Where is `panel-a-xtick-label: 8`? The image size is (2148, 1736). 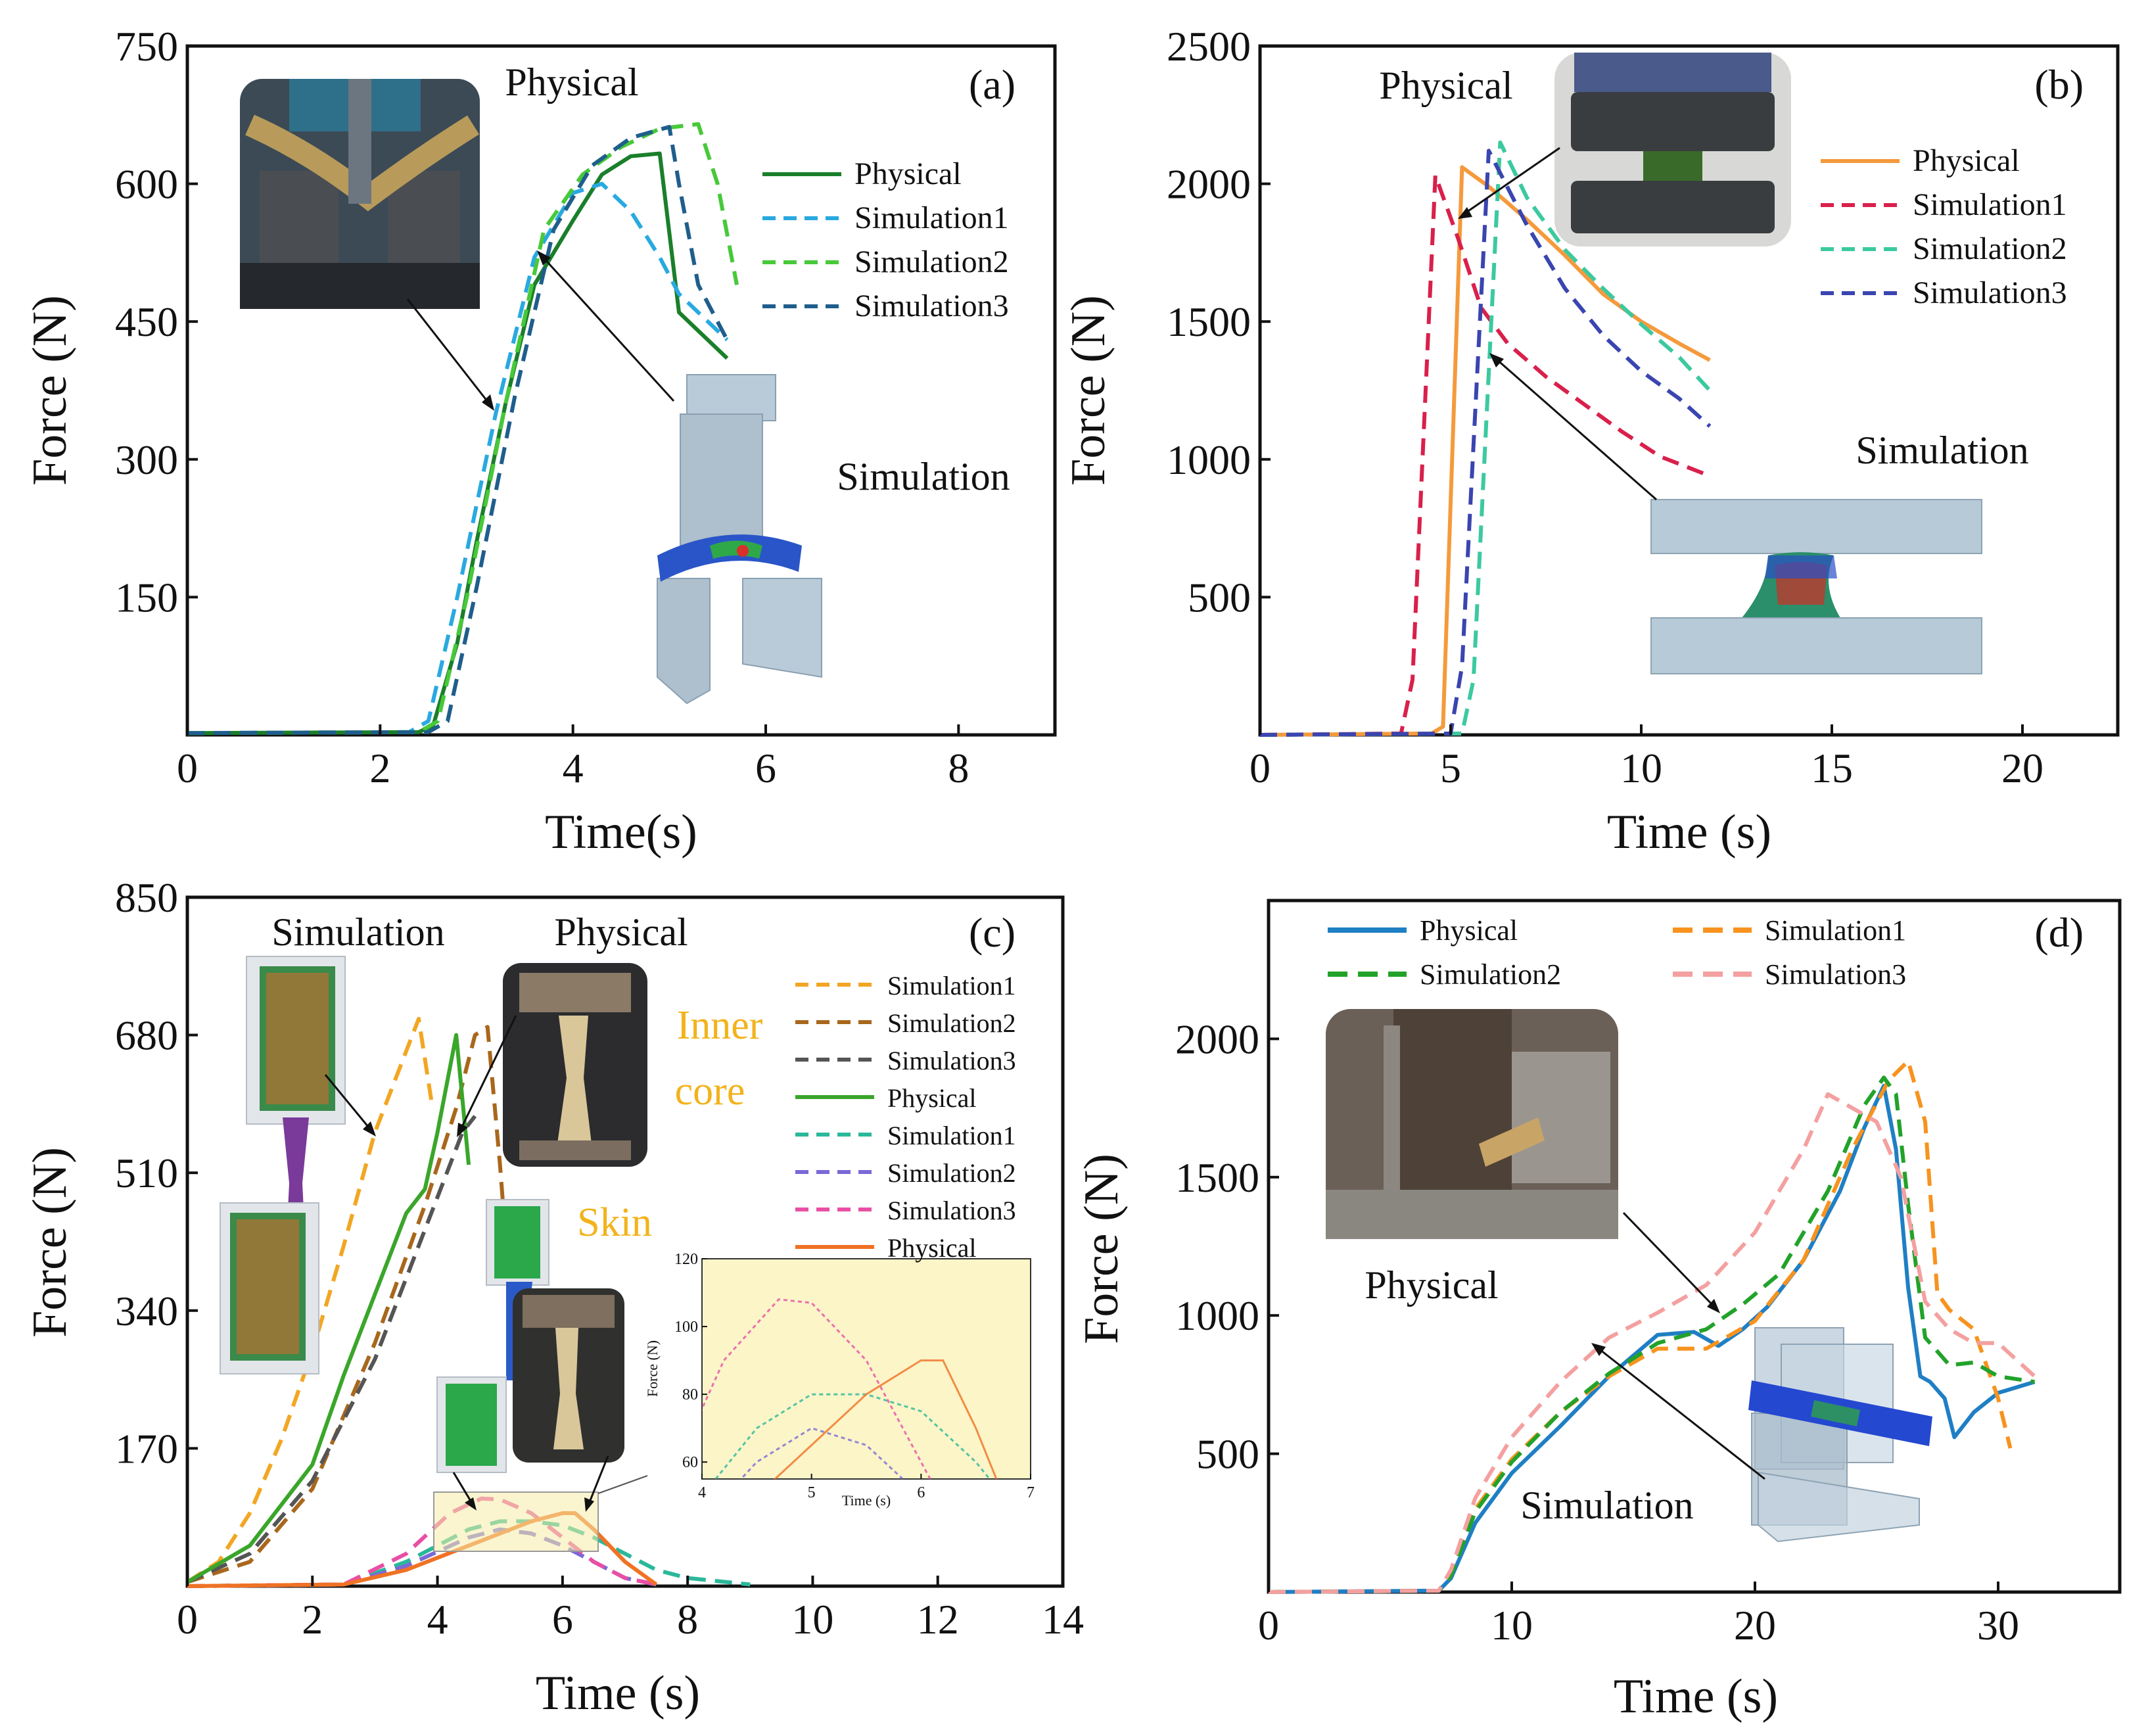
panel-a-xtick-label: 8 is located at coordinates (958, 768).